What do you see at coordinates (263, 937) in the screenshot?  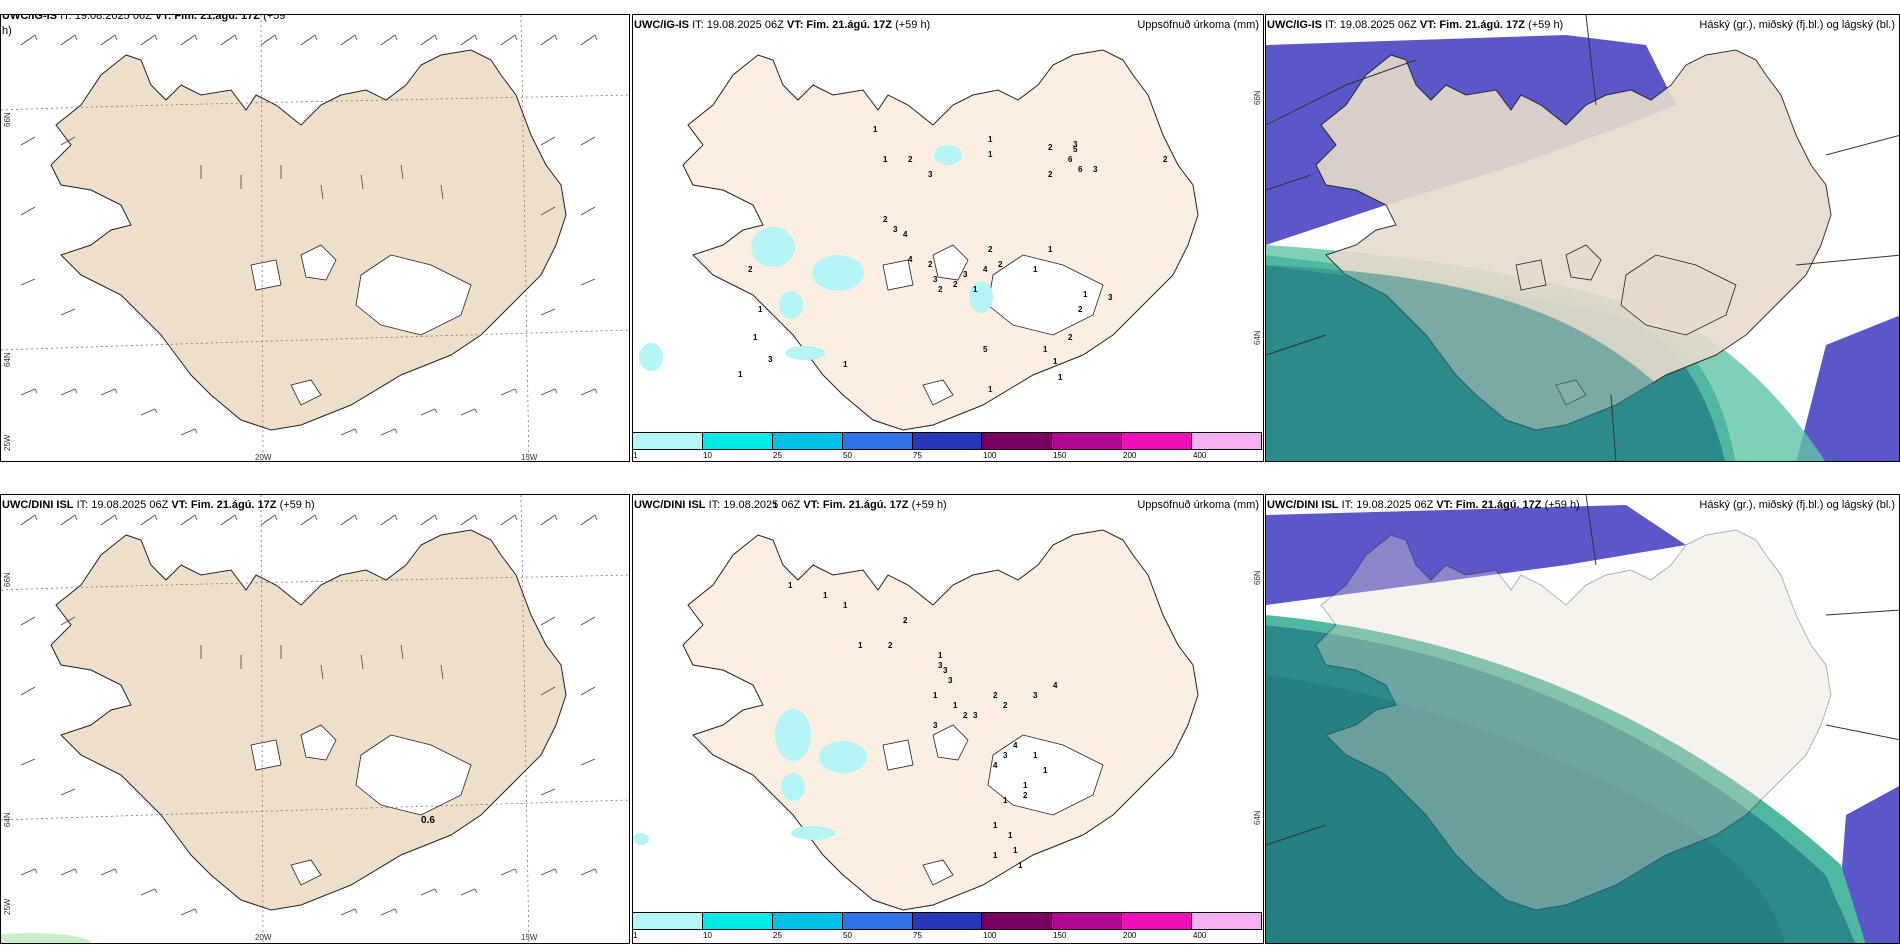 I see `lon-label-20w: 20W` at bounding box center [263, 937].